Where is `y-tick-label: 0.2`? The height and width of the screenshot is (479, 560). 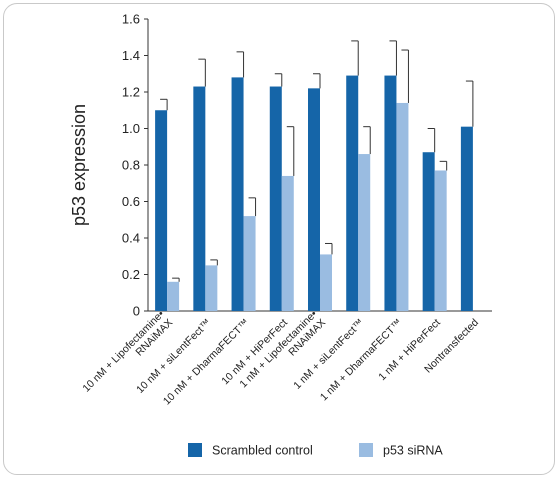 y-tick-label: 0.2 is located at coordinates (131, 274).